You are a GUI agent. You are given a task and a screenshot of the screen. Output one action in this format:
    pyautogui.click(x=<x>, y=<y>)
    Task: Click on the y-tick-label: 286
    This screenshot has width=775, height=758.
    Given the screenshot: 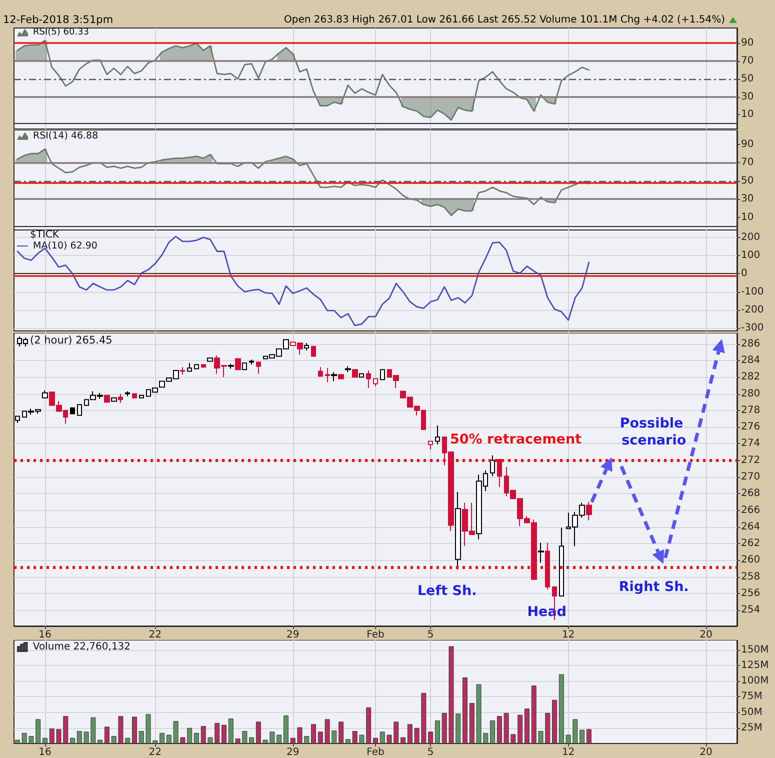 What is the action you would take?
    pyautogui.click(x=750, y=344)
    